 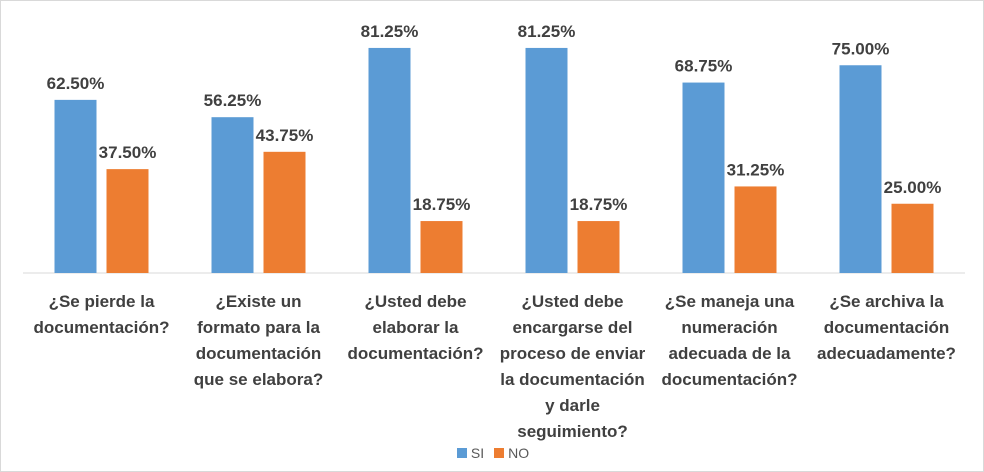 I want to click on legend-label-no: NO, so click(x=519, y=453).